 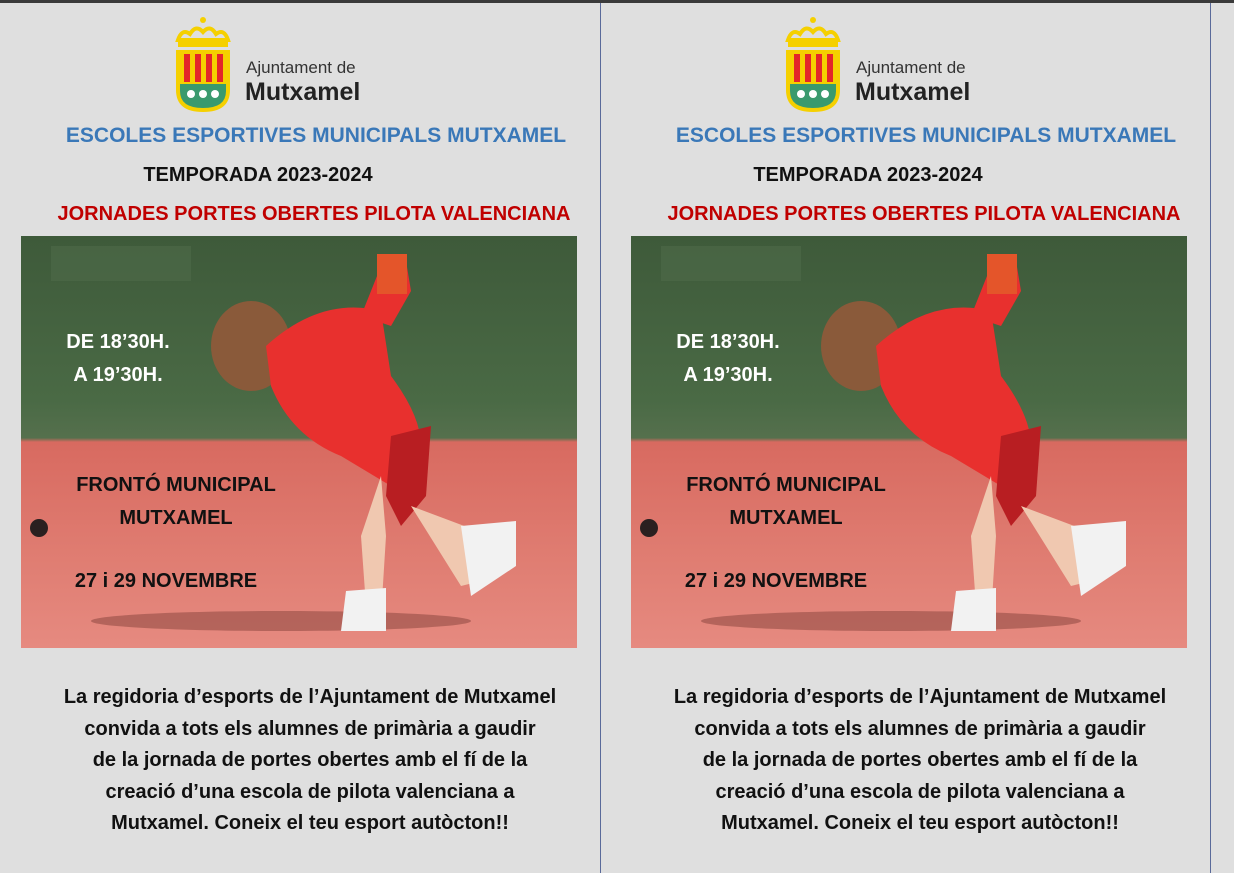 I want to click on top-bar, so click(x=617, y=1).